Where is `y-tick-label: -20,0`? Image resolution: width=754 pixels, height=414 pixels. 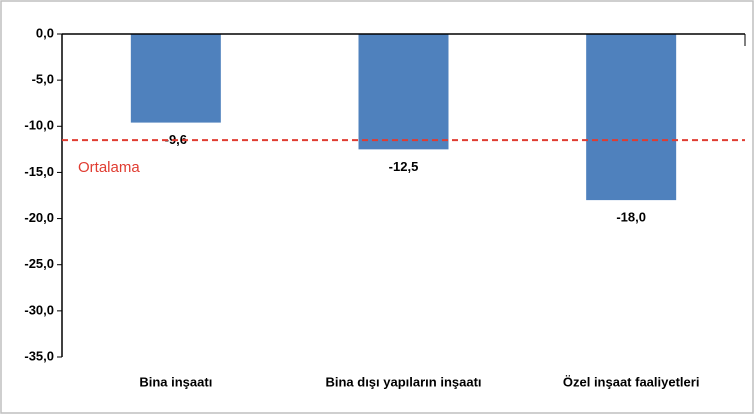 y-tick-label: -20,0 is located at coordinates (39, 217).